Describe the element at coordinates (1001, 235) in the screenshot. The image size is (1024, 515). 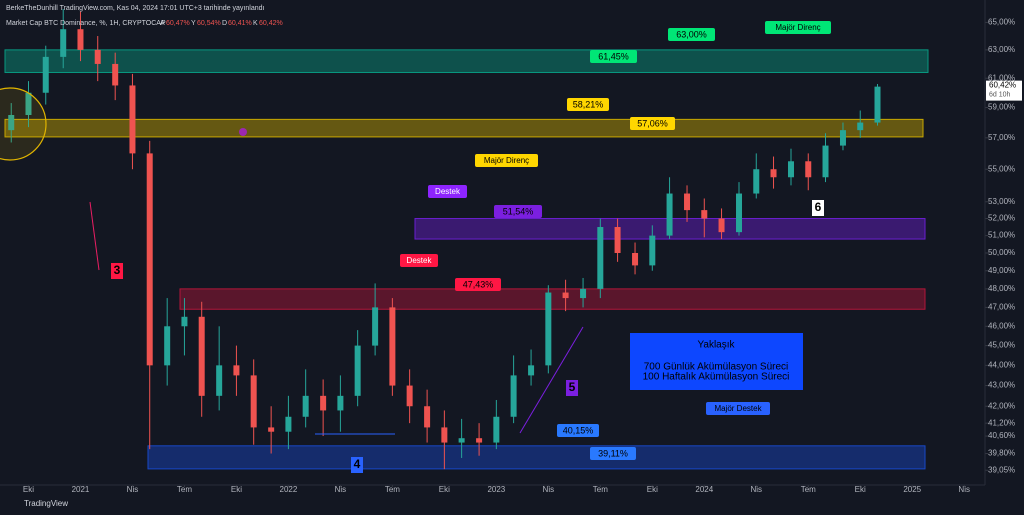
I see `y-tick-label: 51,00%` at that location.